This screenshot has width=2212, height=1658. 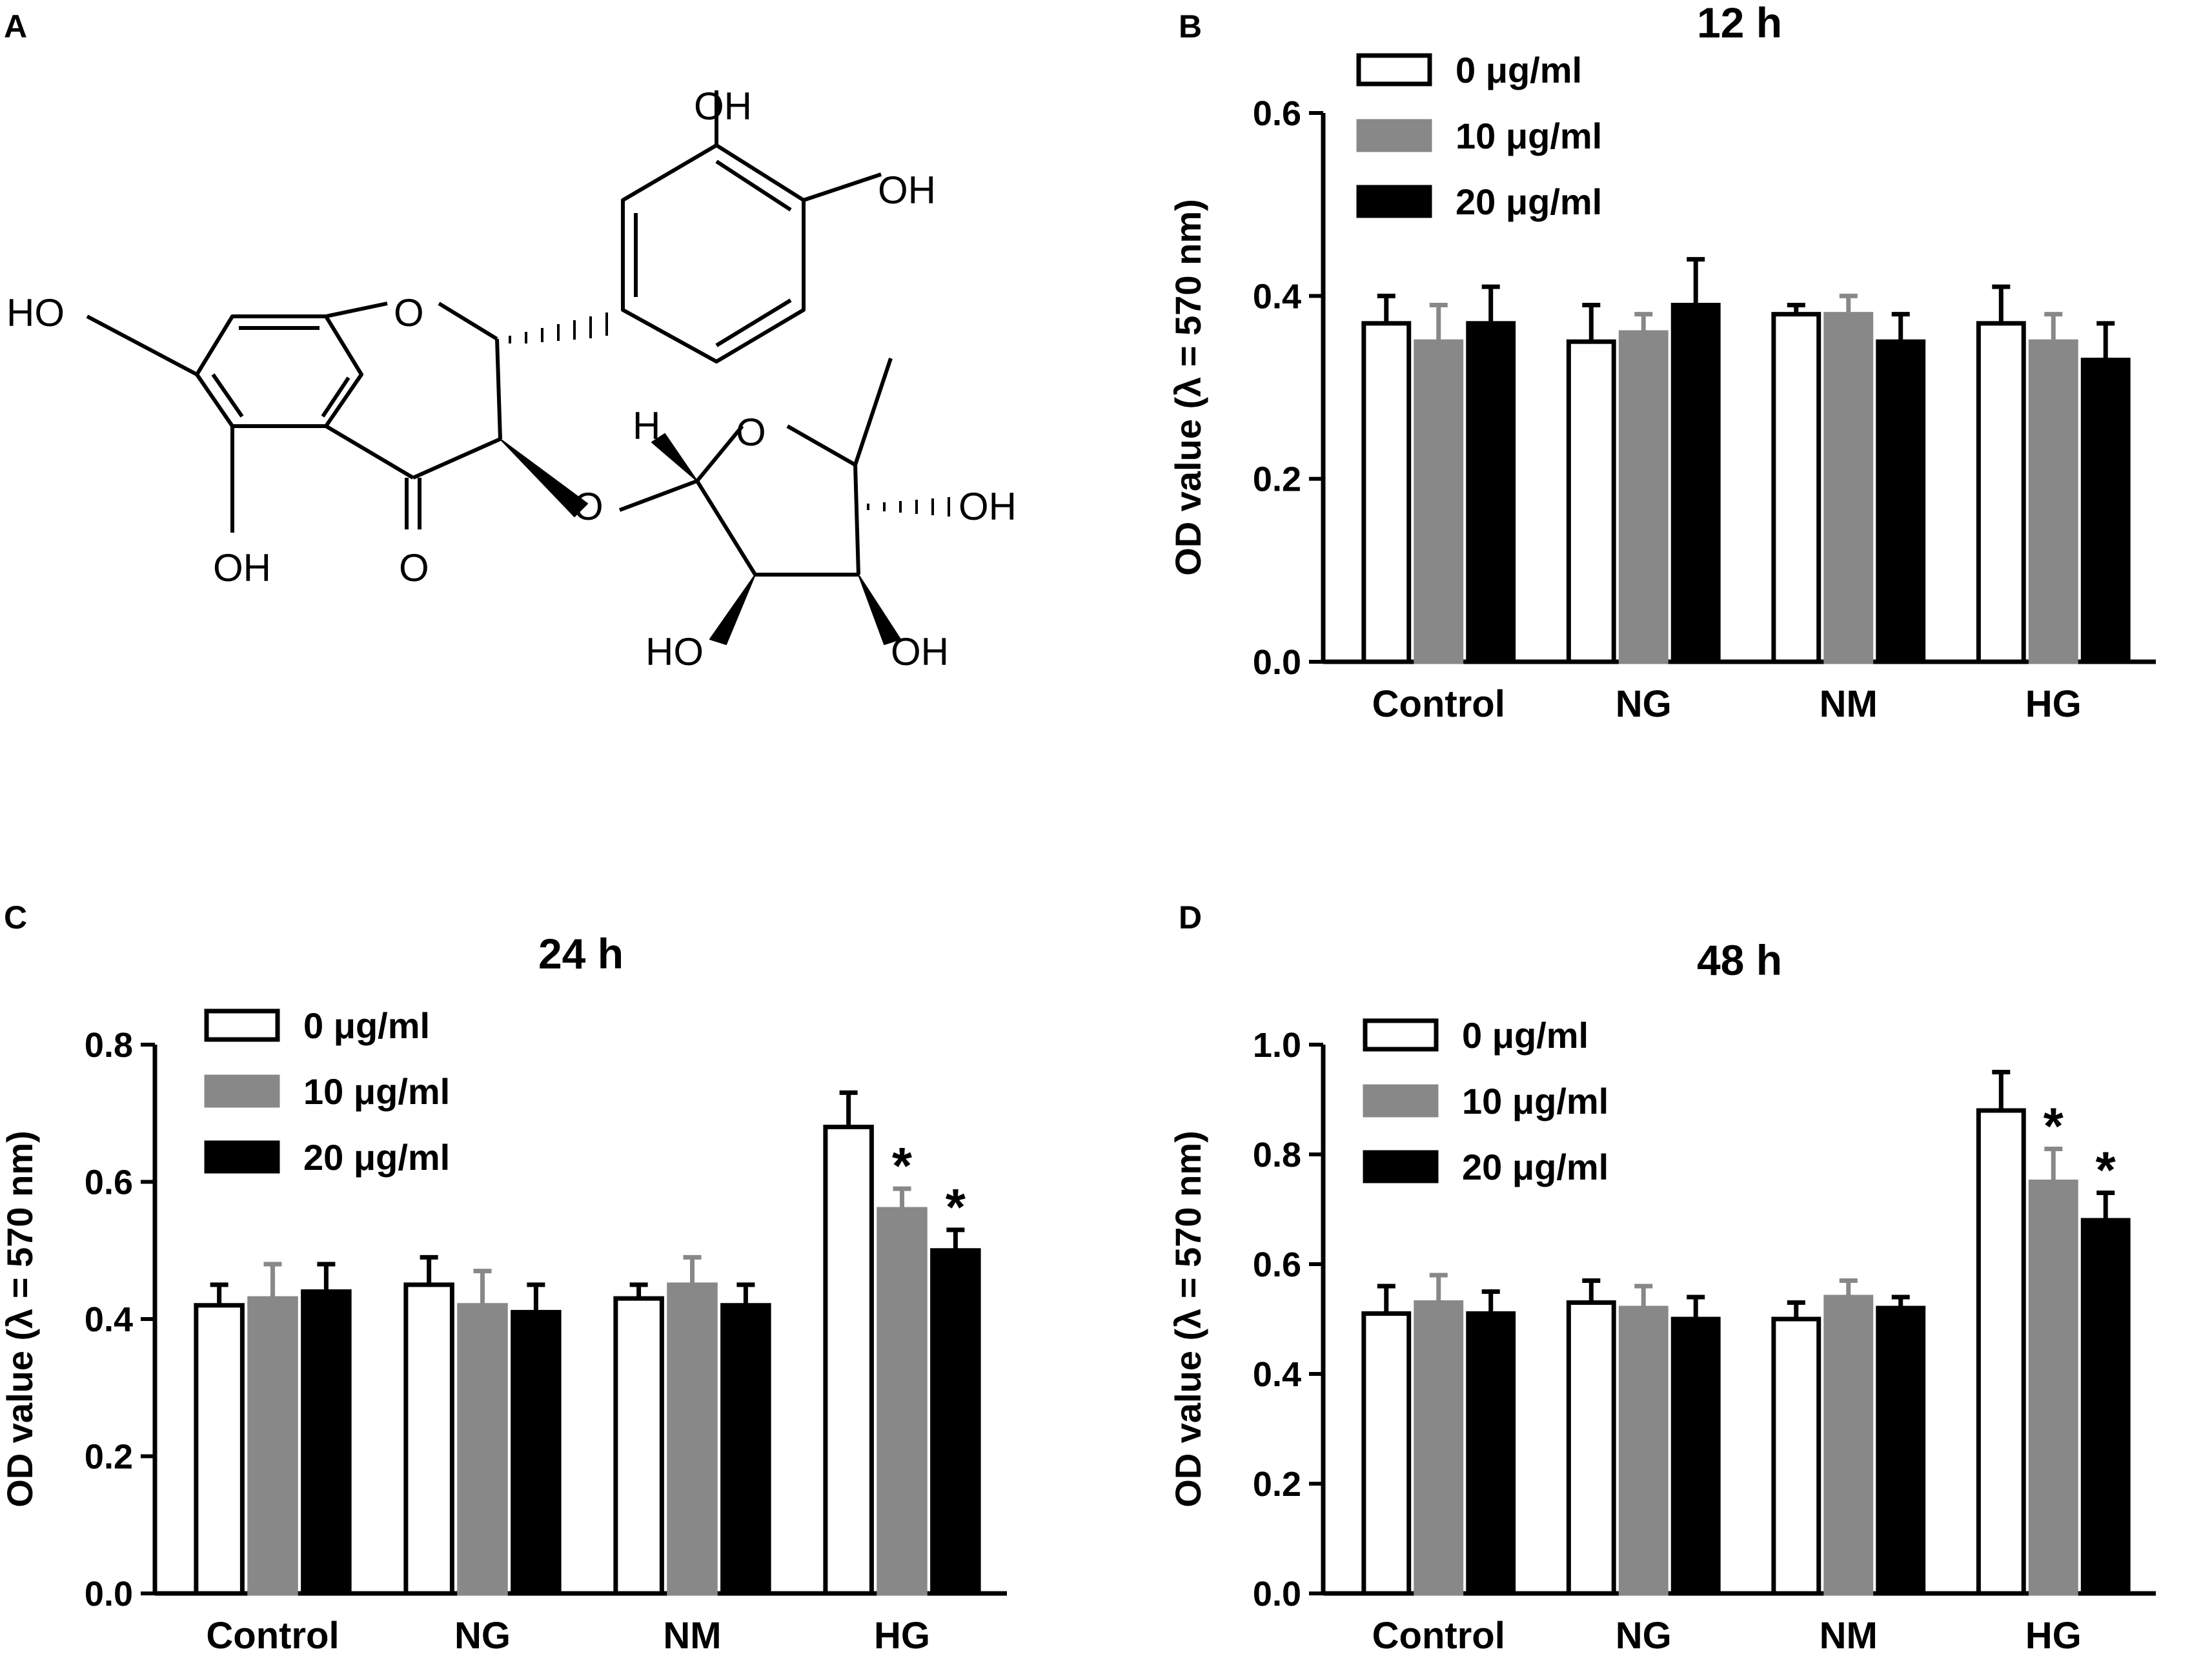 I want to click on chart-title: 12 h, so click(x=1740, y=23).